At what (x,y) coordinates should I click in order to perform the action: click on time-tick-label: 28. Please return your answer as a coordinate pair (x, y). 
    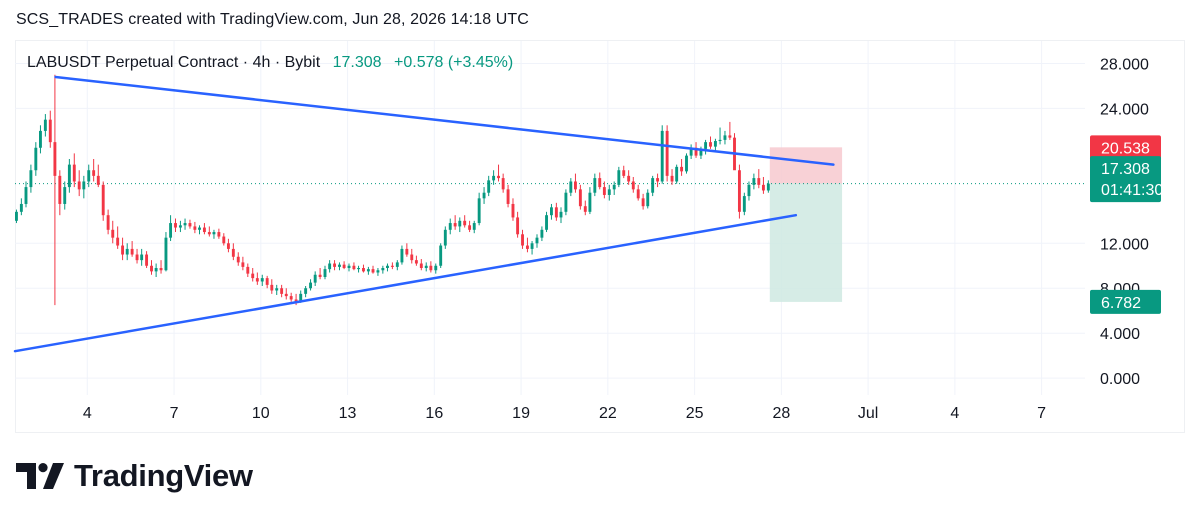
    Looking at the image, I should click on (781, 413).